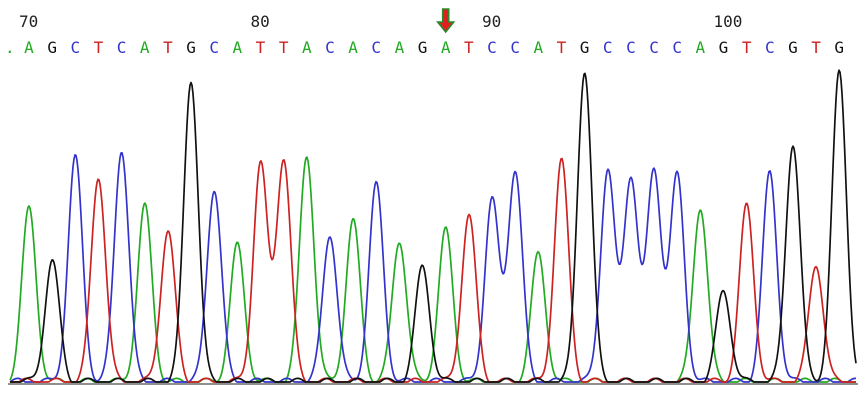 The height and width of the screenshot is (402, 868). I want to click on position-ticks: 70 80 90 100, so click(380, 21).